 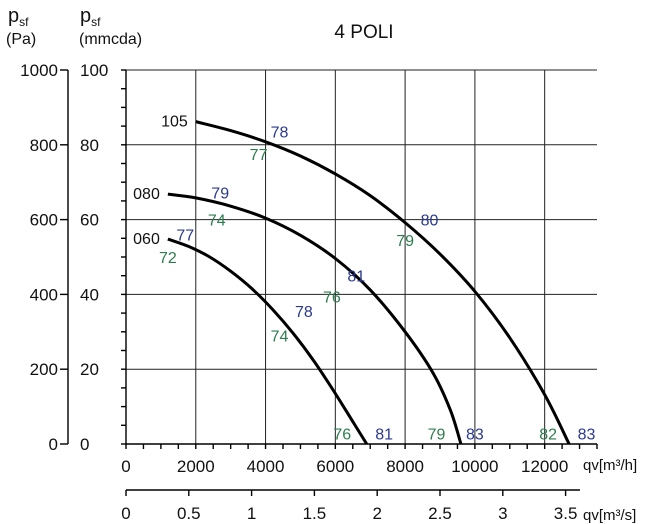 What do you see at coordinates (44, 145) in the screenshot?
I see `y-left-tick-label: 800` at bounding box center [44, 145].